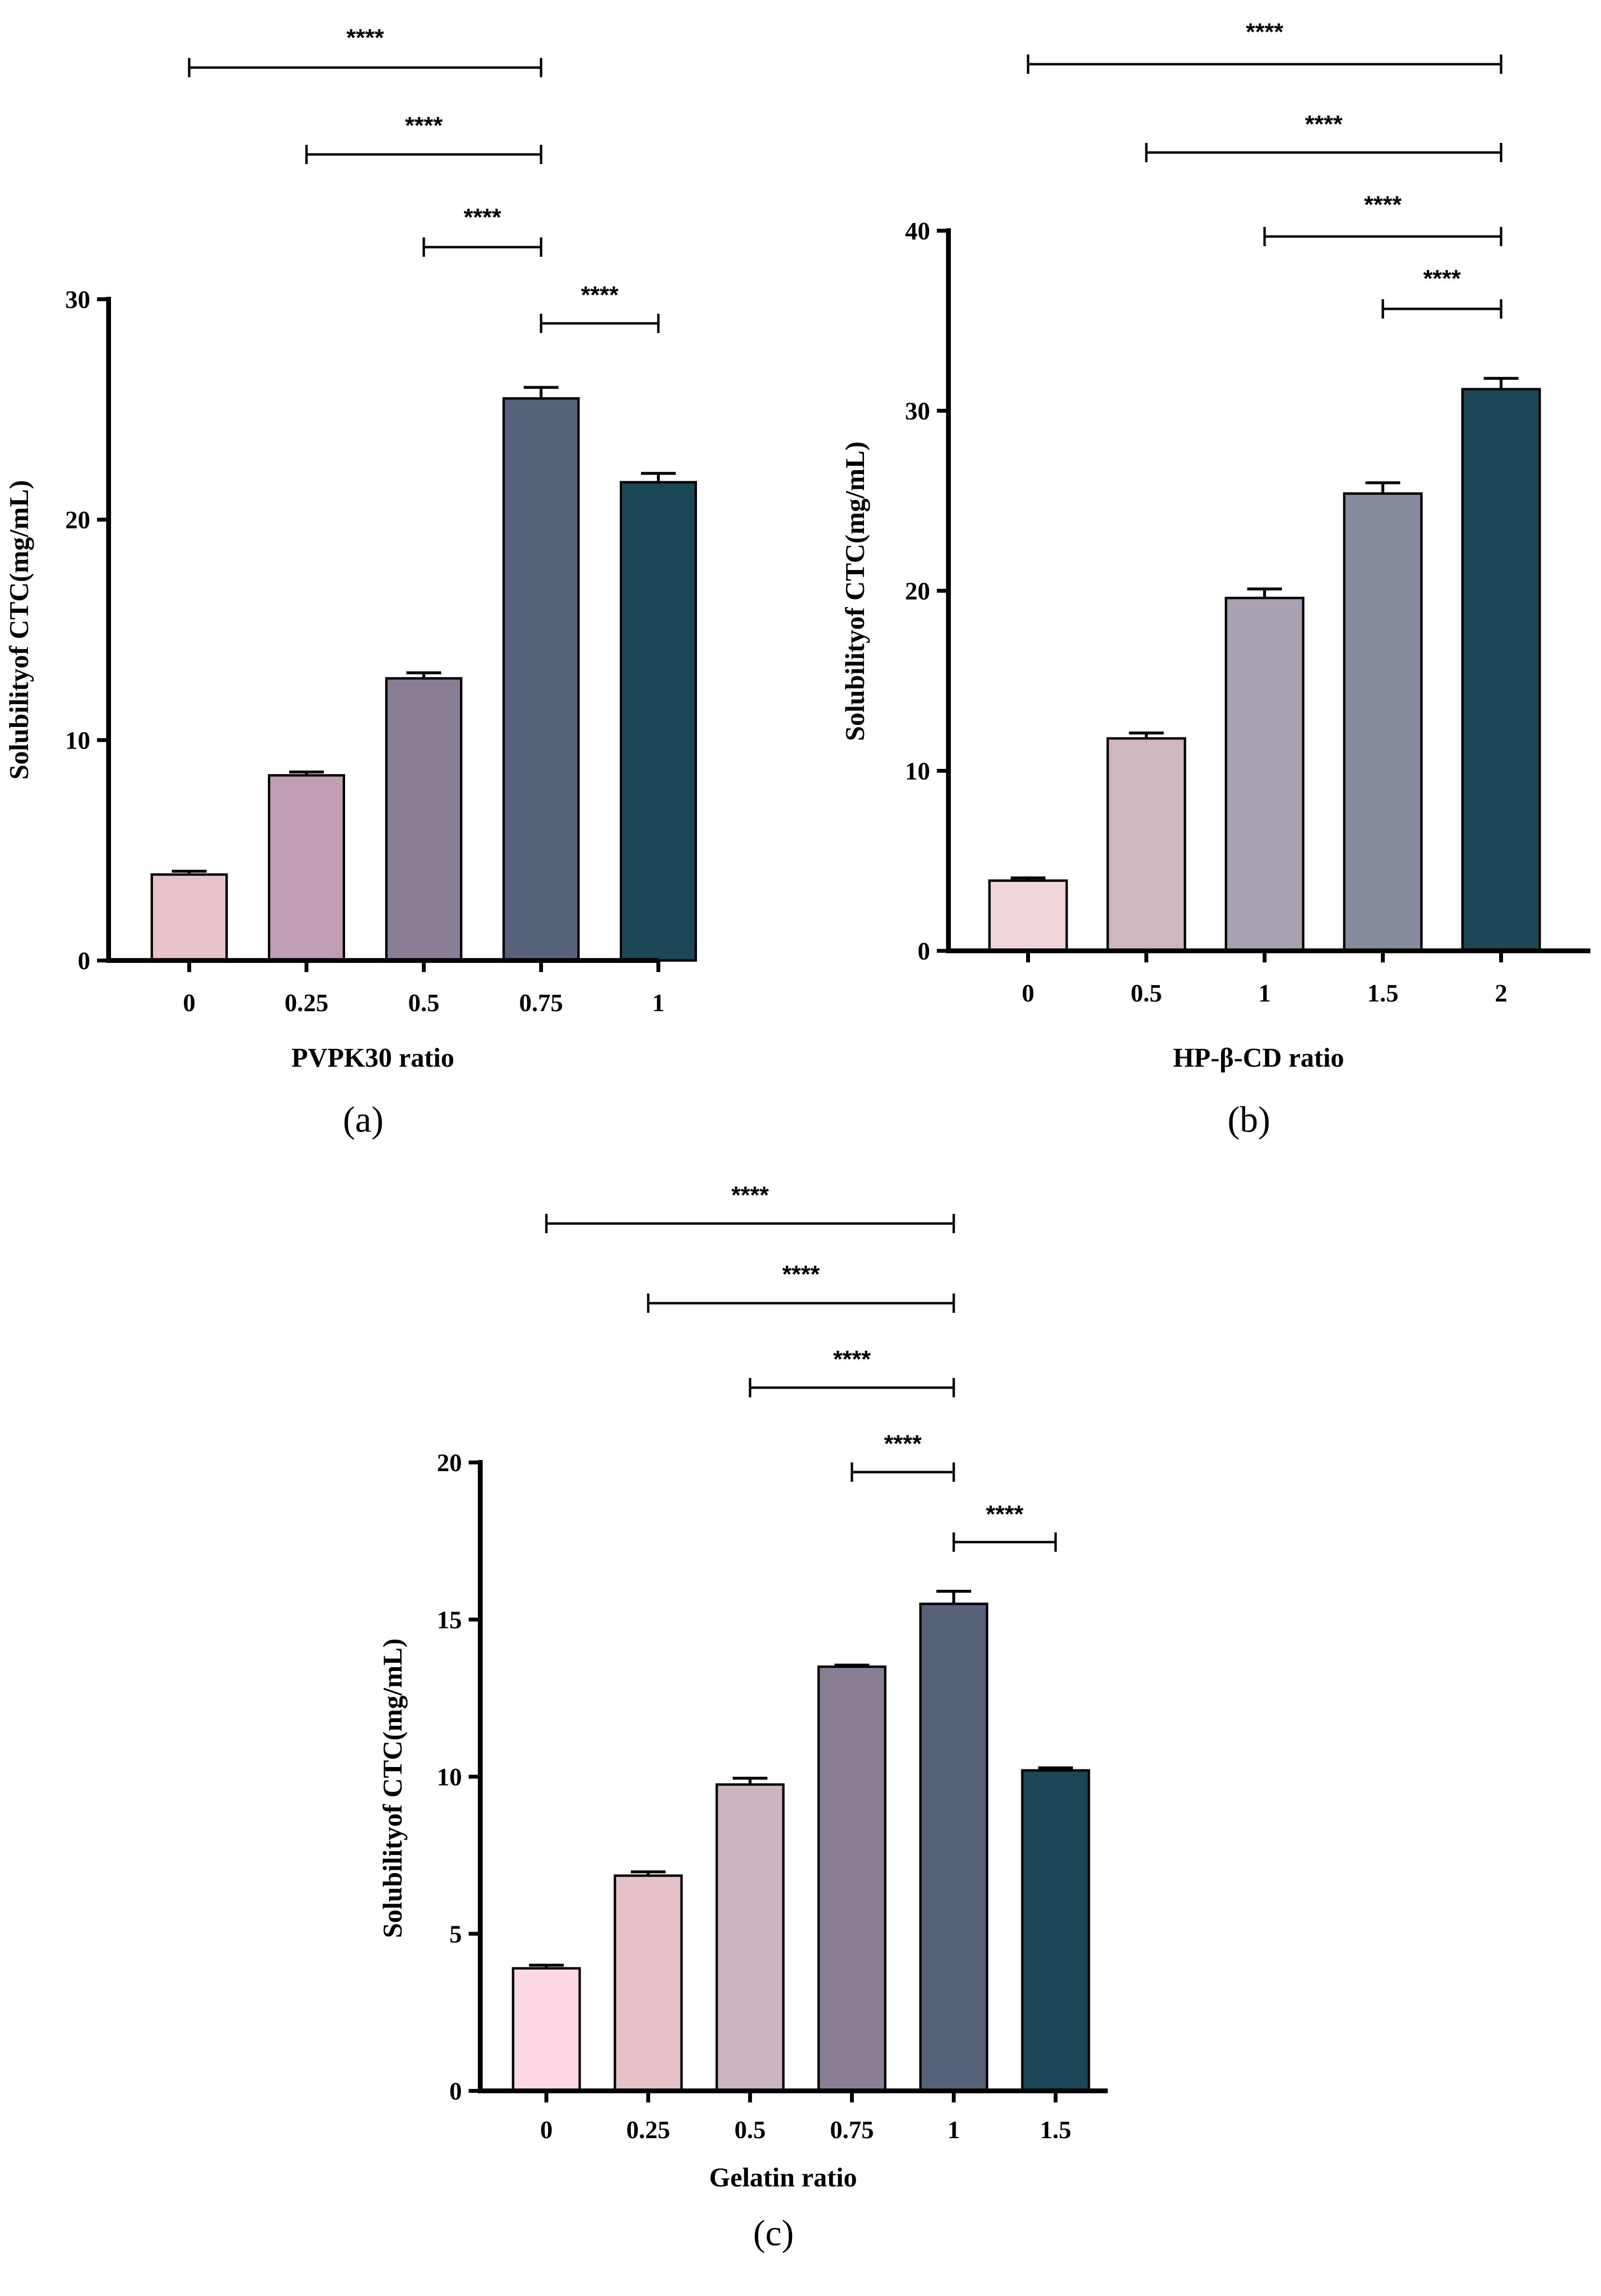  Describe the element at coordinates (773, 2233) in the screenshot. I see `panel-label: (c)` at that location.